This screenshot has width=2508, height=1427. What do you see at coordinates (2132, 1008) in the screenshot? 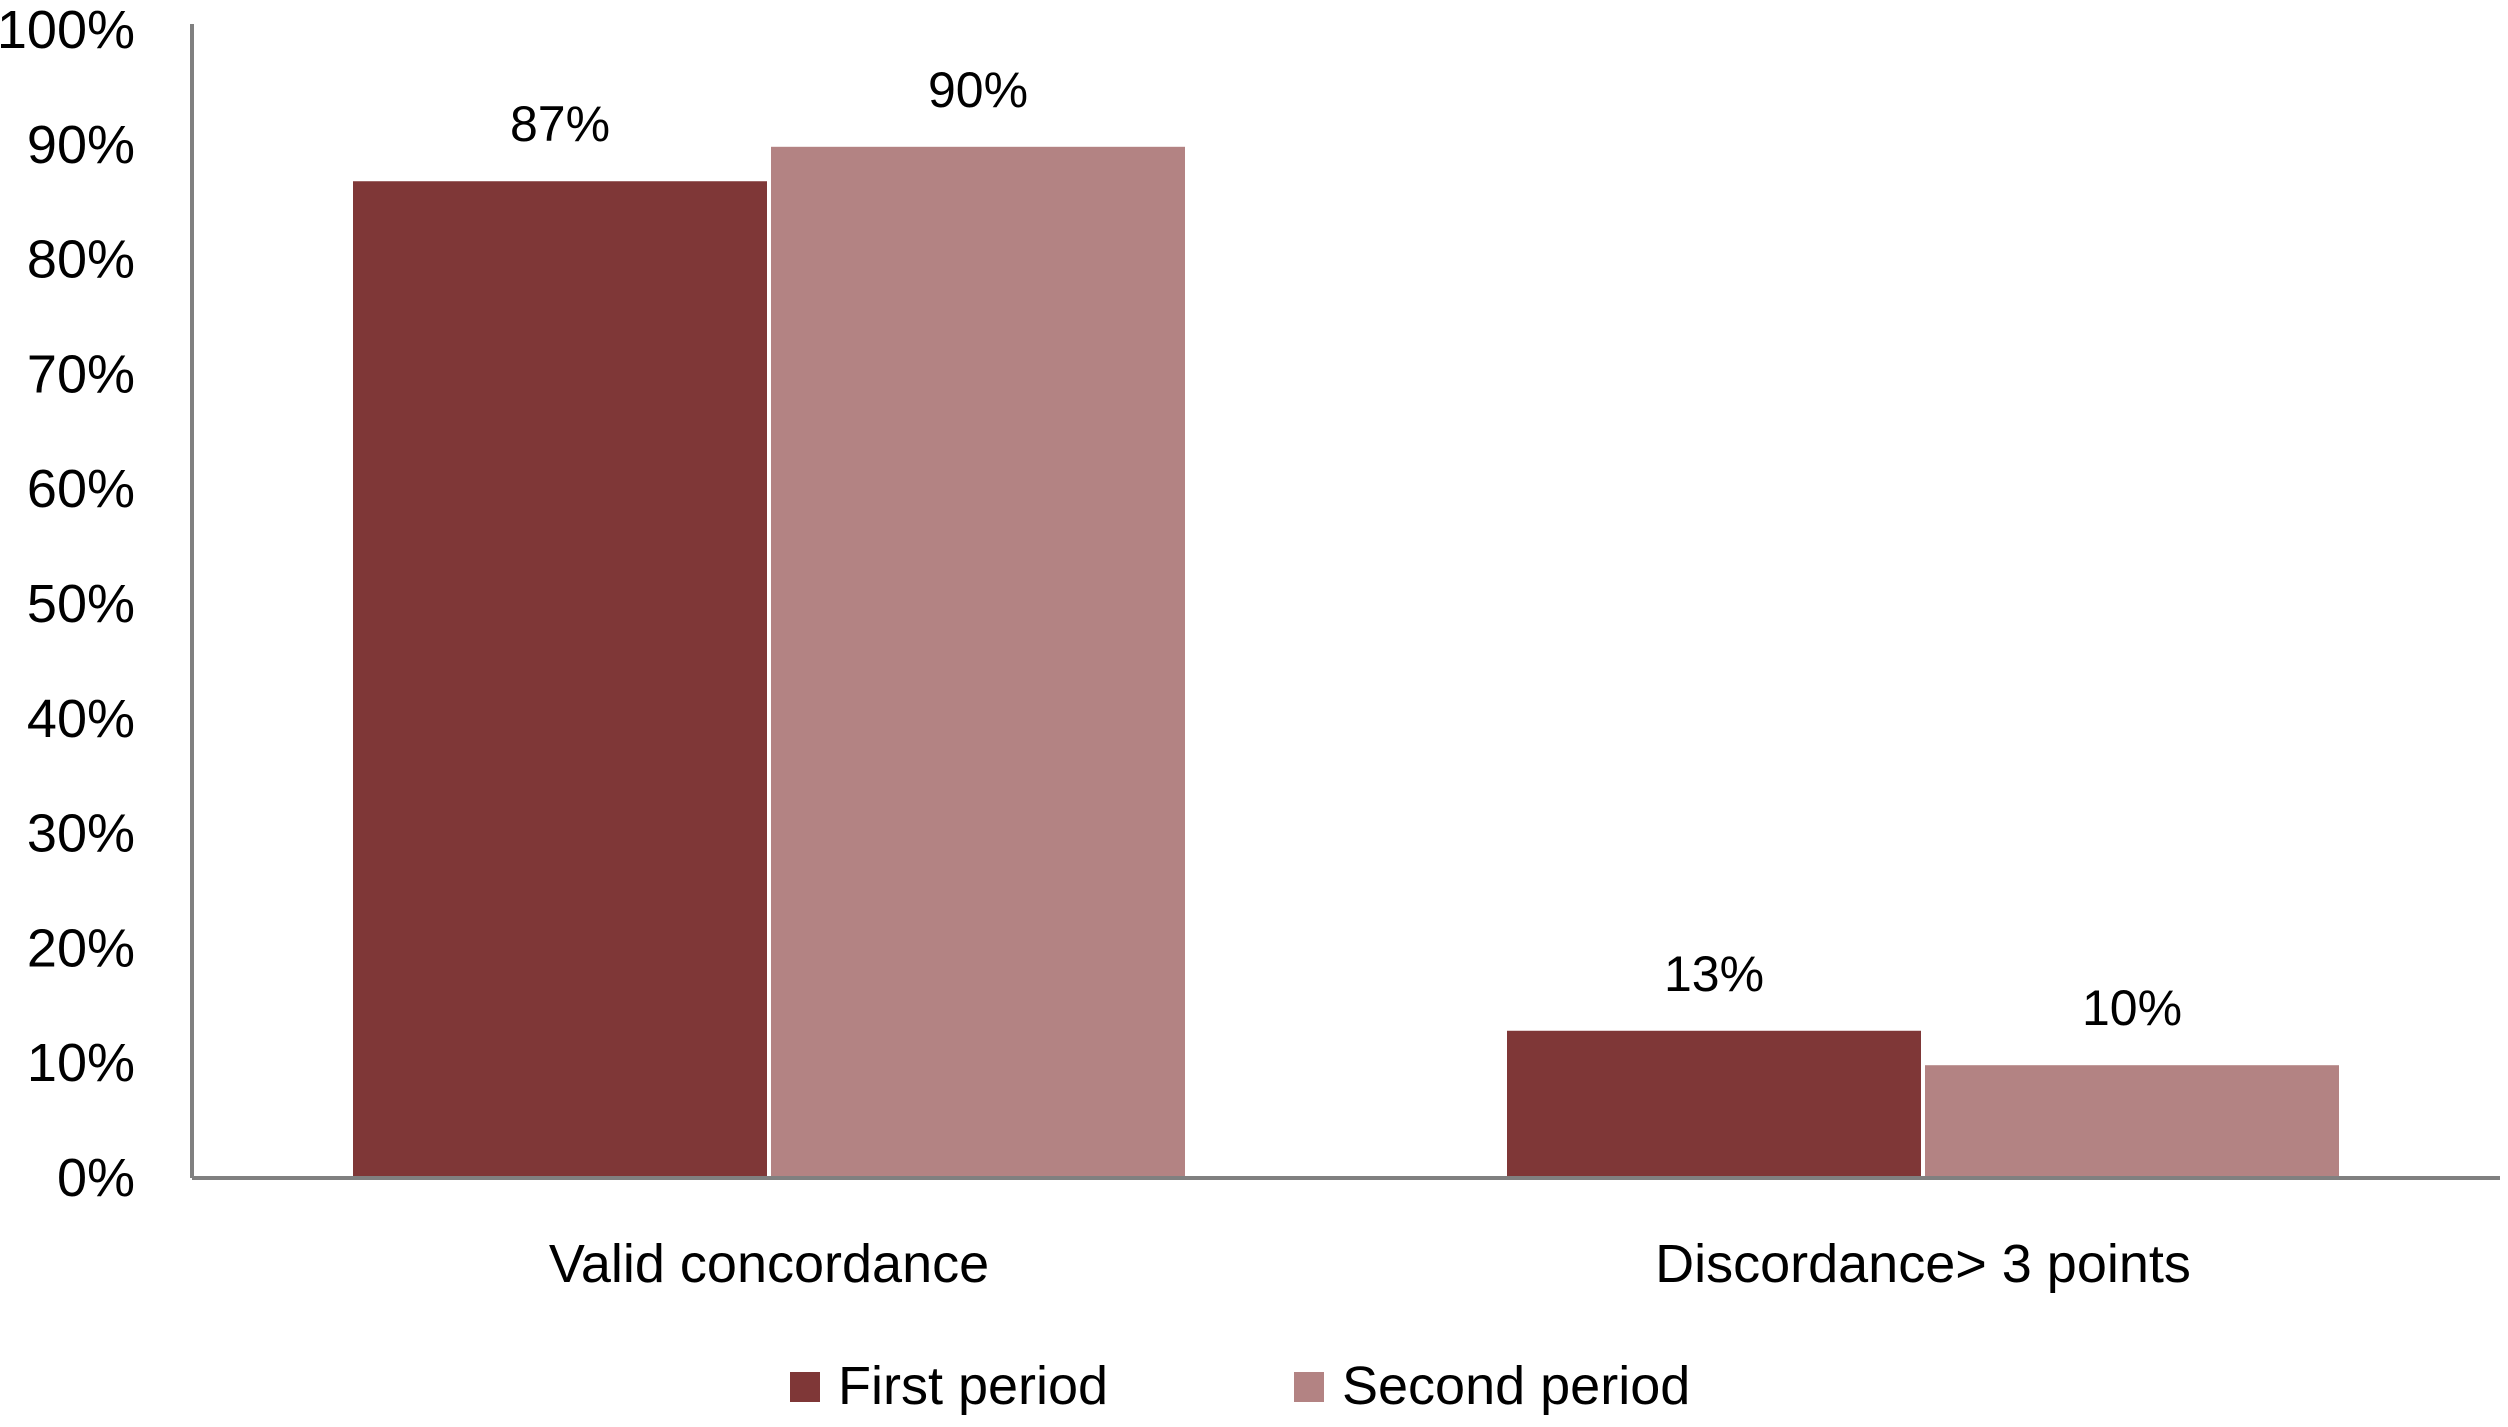
I see `data-label-second-period-discordance-3-points: 10%` at bounding box center [2132, 1008].